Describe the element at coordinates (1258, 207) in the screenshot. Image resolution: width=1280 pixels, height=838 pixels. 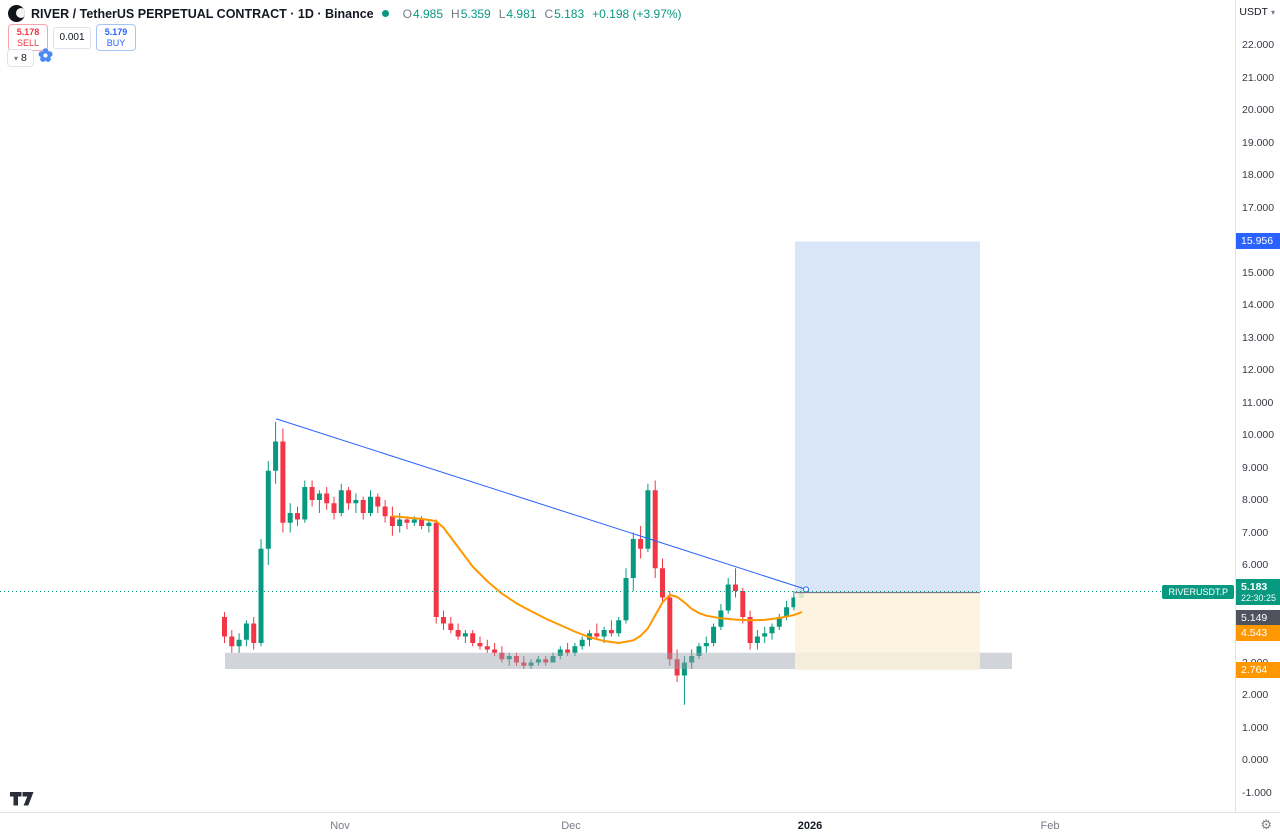
I see `price-tick: 17.000` at that location.